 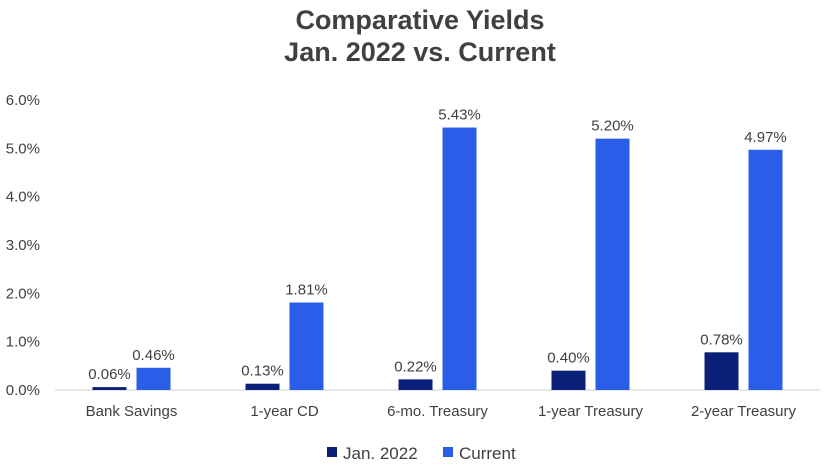 What do you see at coordinates (420, 52) in the screenshot?
I see `chart-subtitle: Jan. 2022 vs. Current` at bounding box center [420, 52].